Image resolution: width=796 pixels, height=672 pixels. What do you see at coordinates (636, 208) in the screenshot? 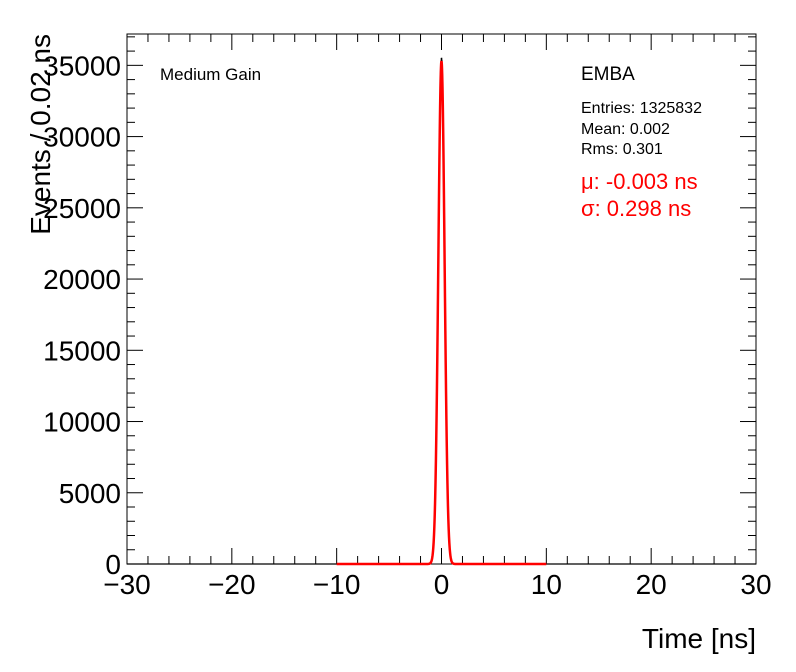
I see `fit-sigma-label: σ: 0.298 ns` at bounding box center [636, 208].